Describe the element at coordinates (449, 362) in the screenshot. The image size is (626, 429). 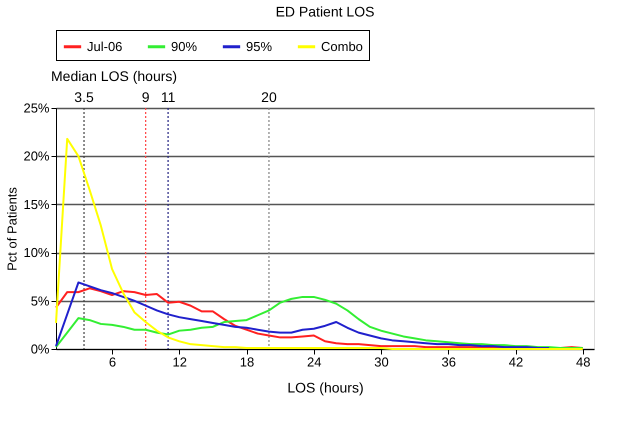
I see `x-tick-label: 36` at that location.